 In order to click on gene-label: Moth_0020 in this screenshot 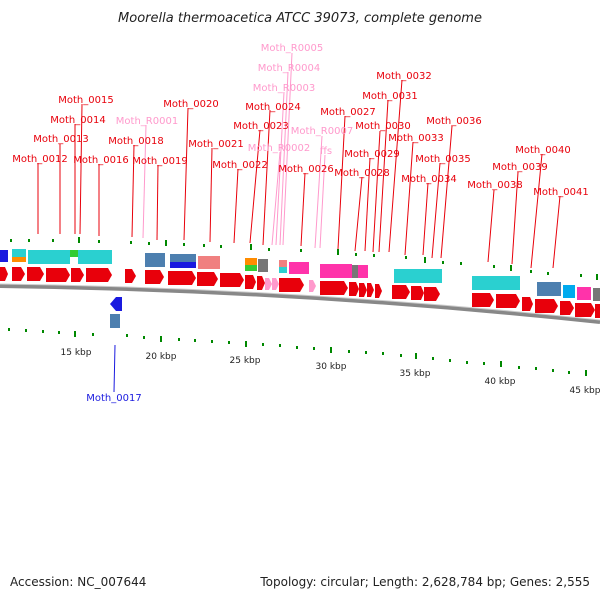, I will do `click(190, 104)`.